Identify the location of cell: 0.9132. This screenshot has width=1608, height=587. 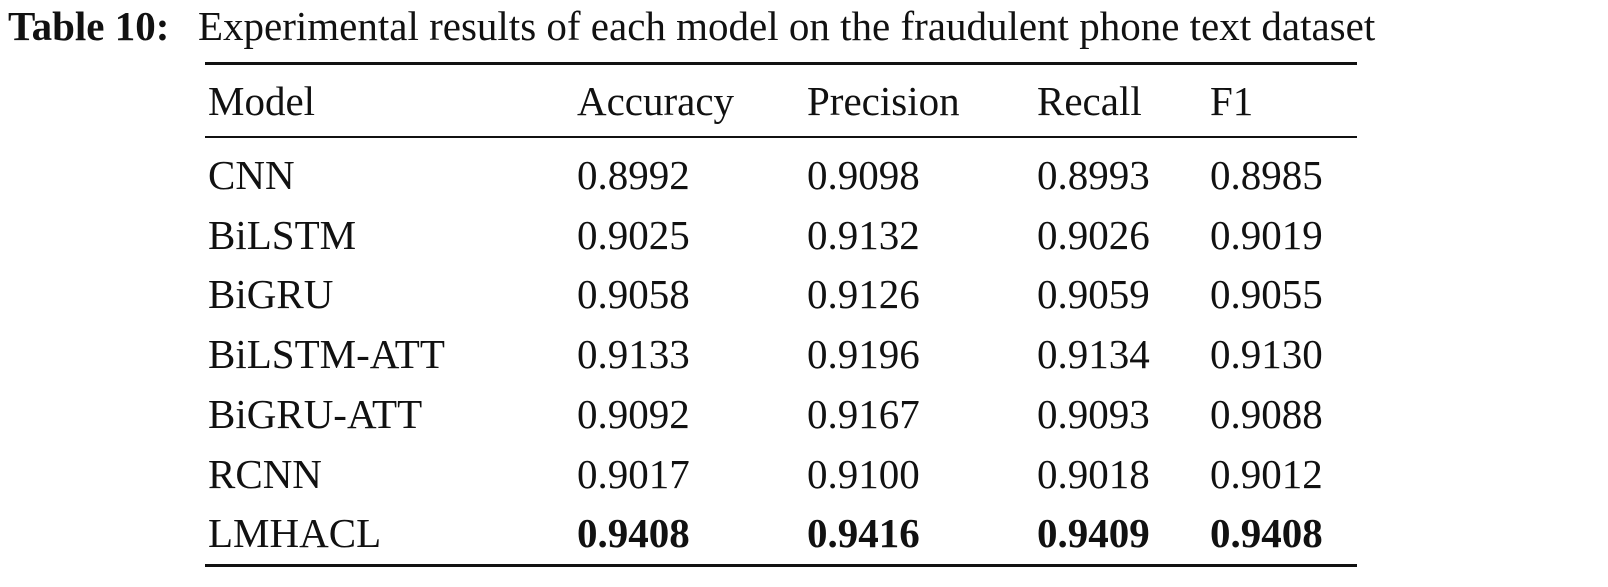
(863, 234).